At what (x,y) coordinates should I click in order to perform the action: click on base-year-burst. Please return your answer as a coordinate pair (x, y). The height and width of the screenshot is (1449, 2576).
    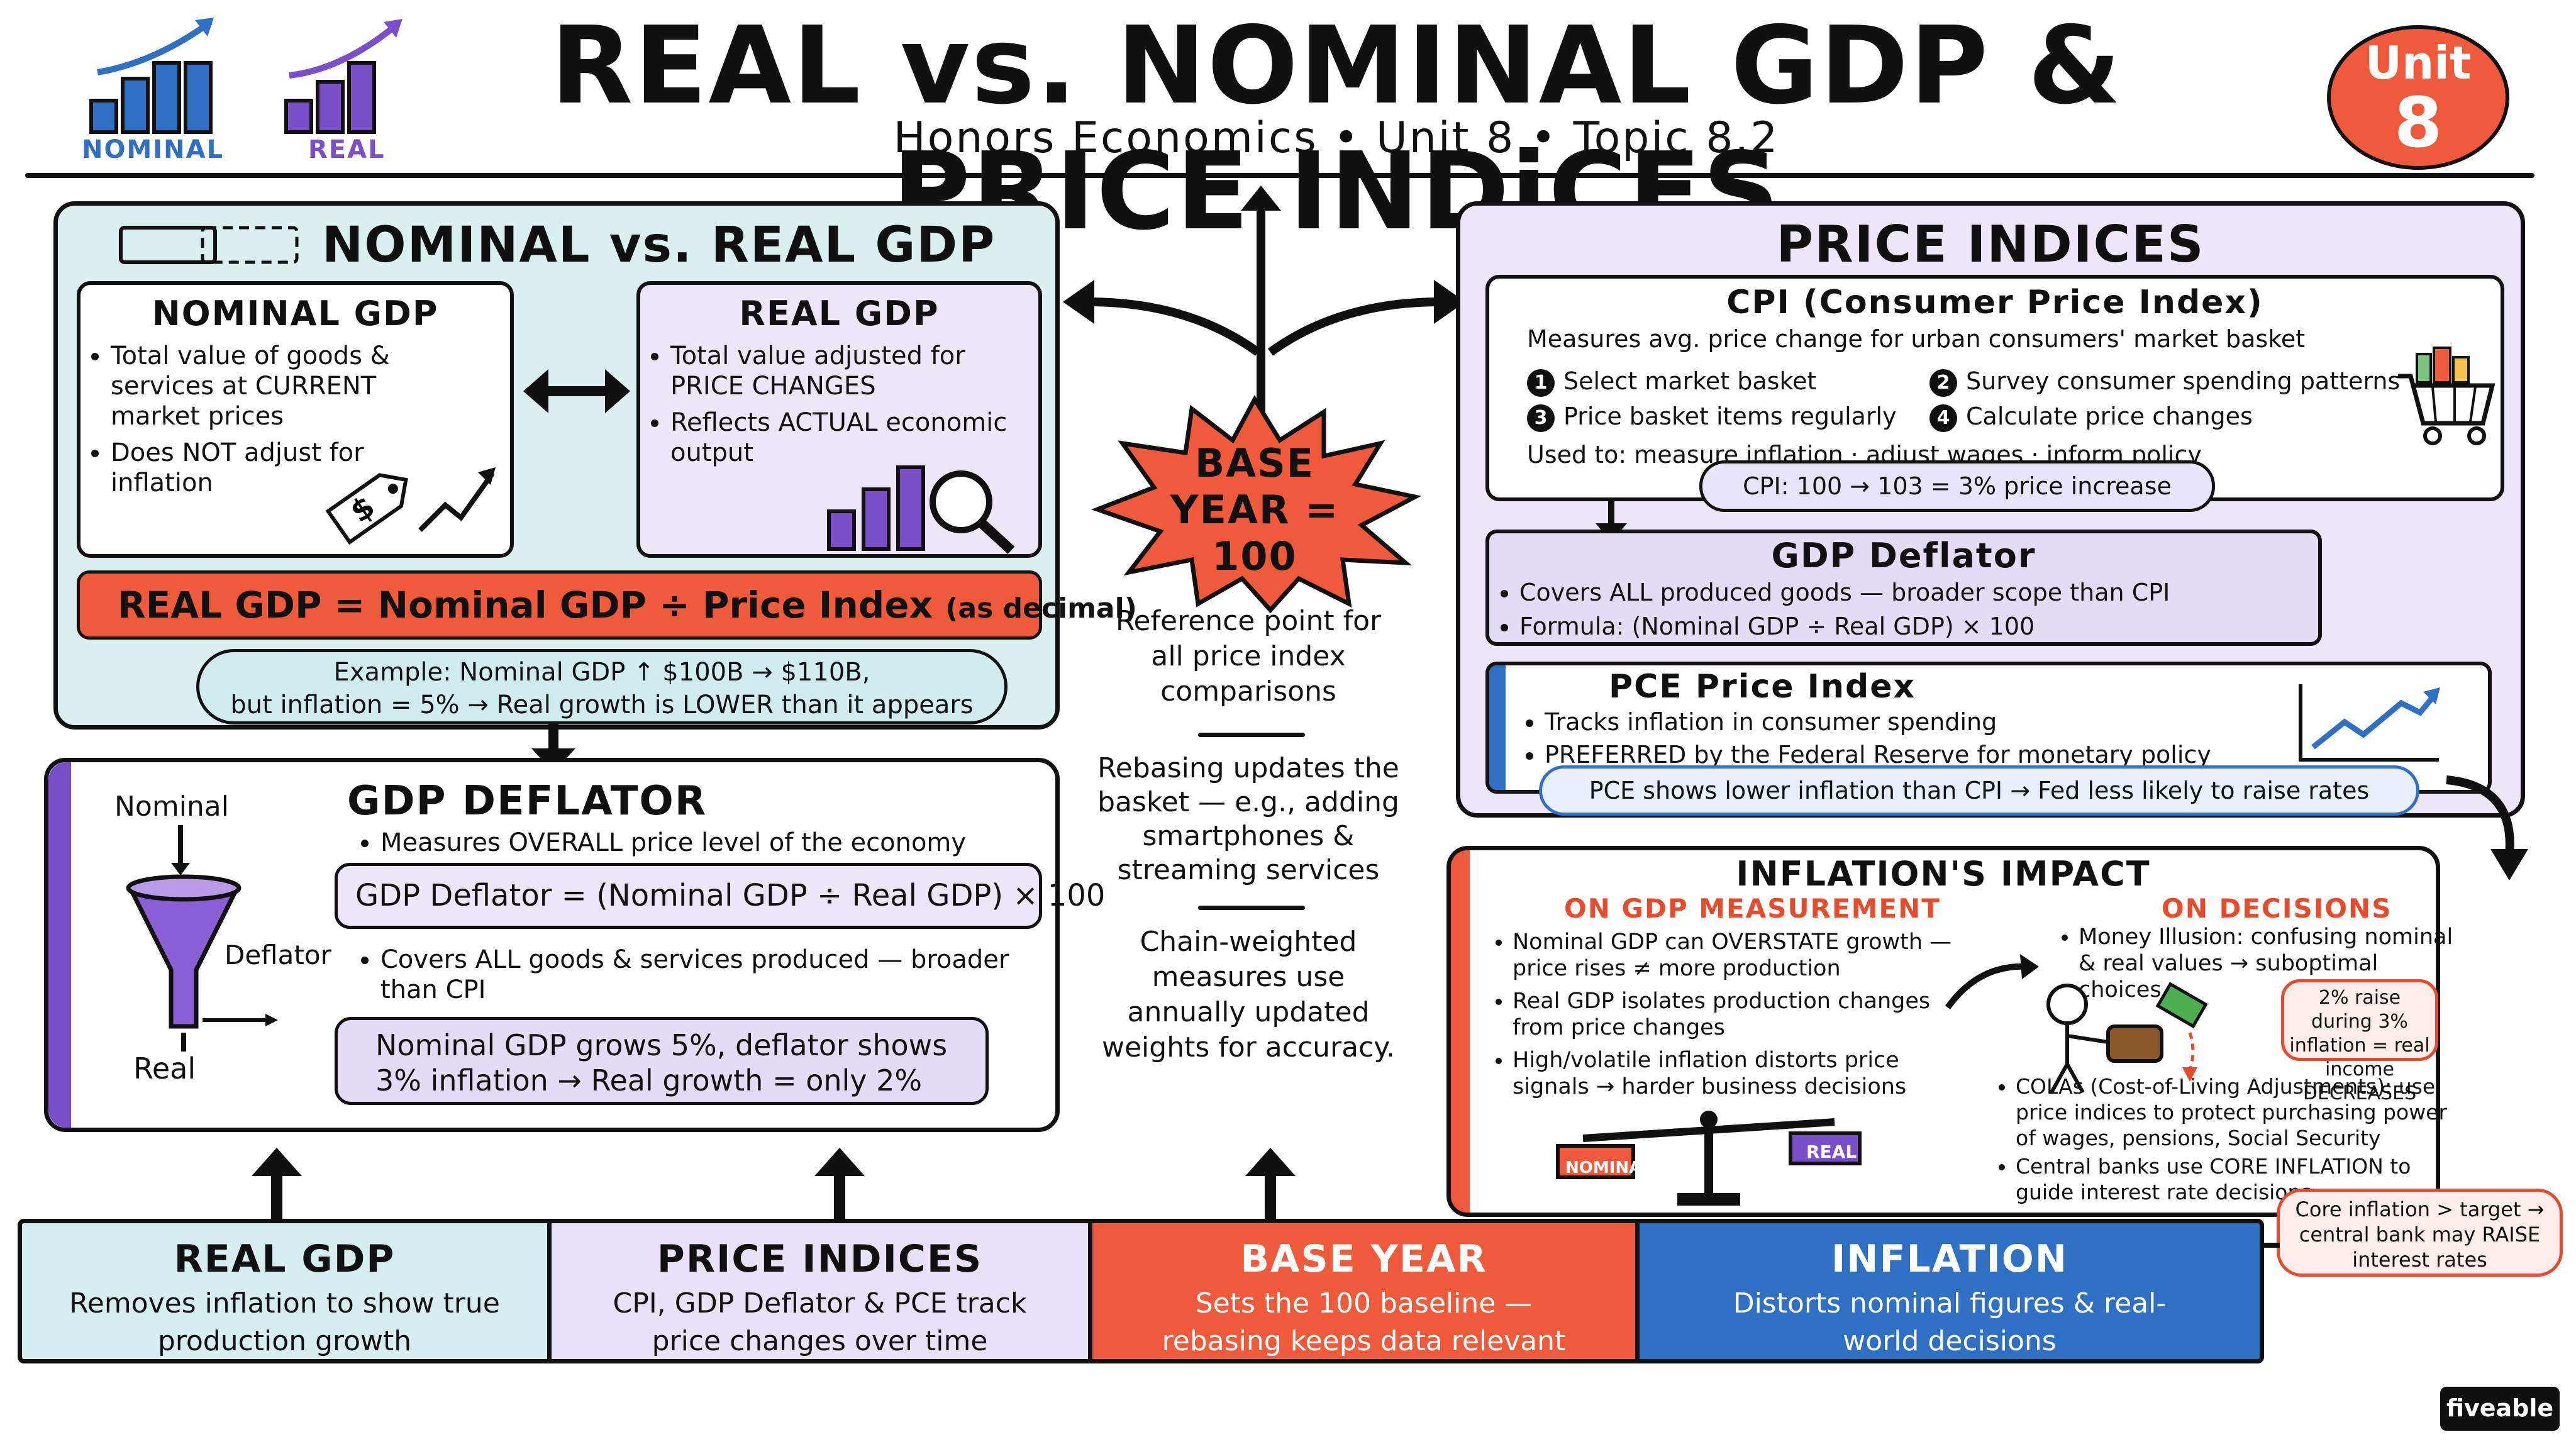
    Looking at the image, I should click on (1256, 504).